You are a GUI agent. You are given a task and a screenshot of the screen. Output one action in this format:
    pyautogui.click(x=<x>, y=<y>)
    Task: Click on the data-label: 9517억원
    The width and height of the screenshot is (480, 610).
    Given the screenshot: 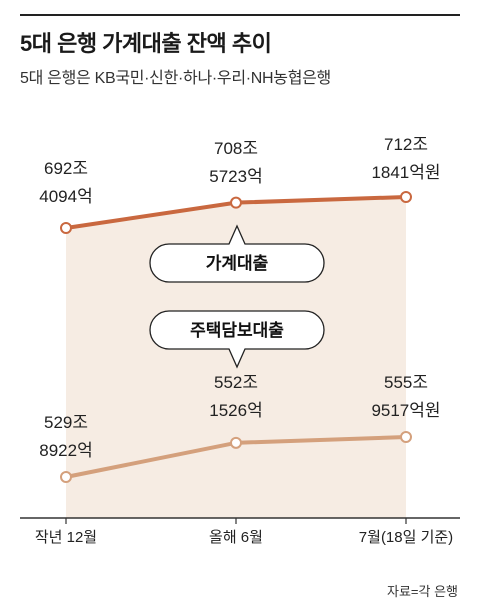 What is the action you would take?
    pyautogui.click(x=405, y=410)
    